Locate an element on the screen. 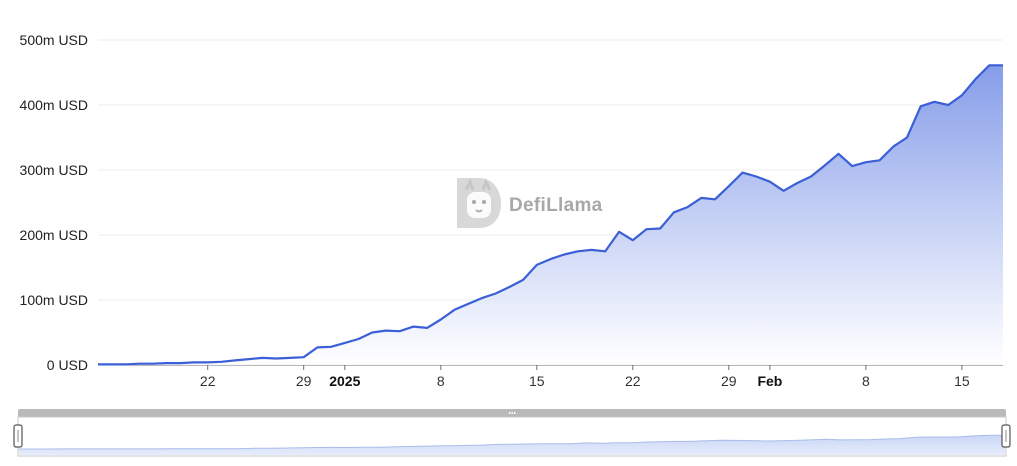 The image size is (1017, 466). slider-preview-line is located at coordinates (512, 442).